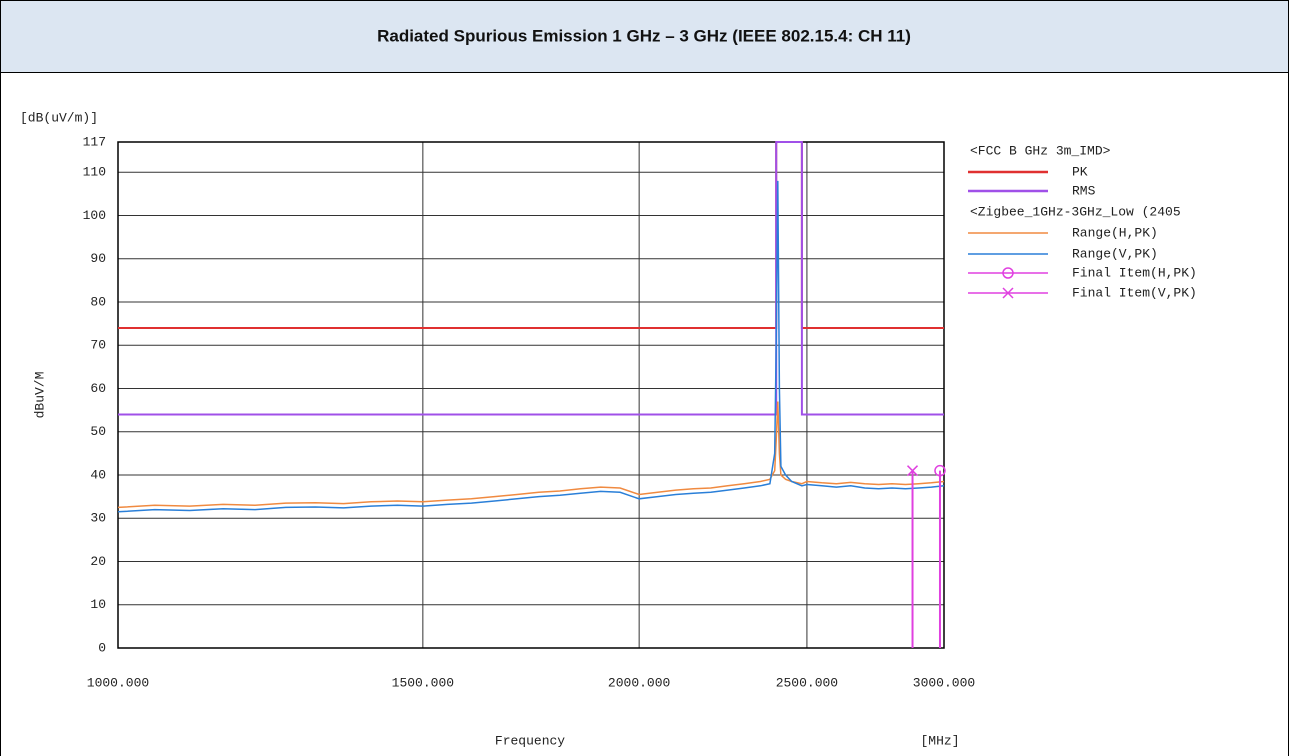 This screenshot has width=1289, height=756. Describe the element at coordinates (94, 172) in the screenshot. I see `y-tick-label: 110` at that location.